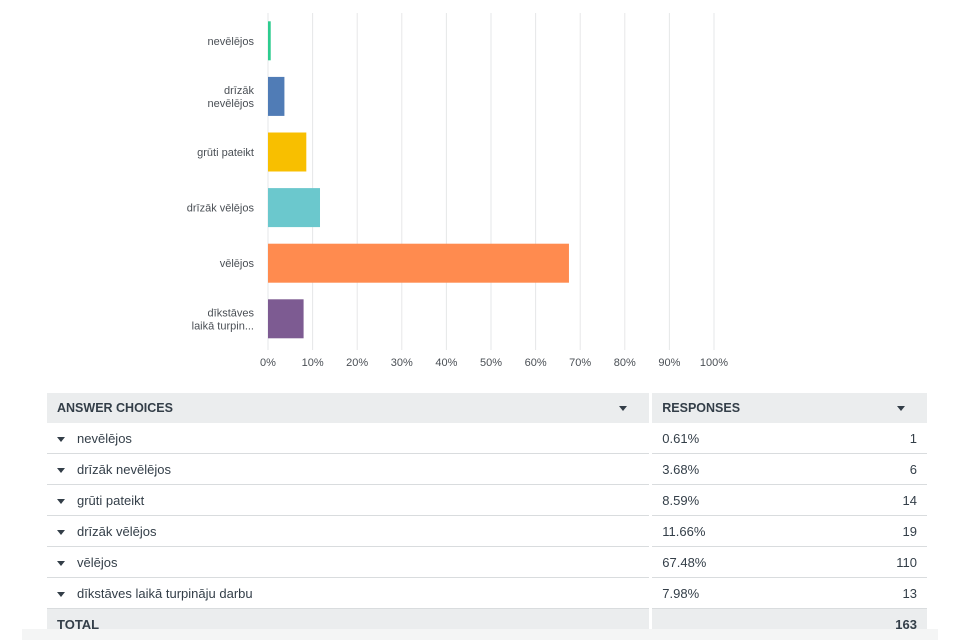  What do you see at coordinates (580, 363) in the screenshot?
I see `x-tick-label: 70%` at bounding box center [580, 363].